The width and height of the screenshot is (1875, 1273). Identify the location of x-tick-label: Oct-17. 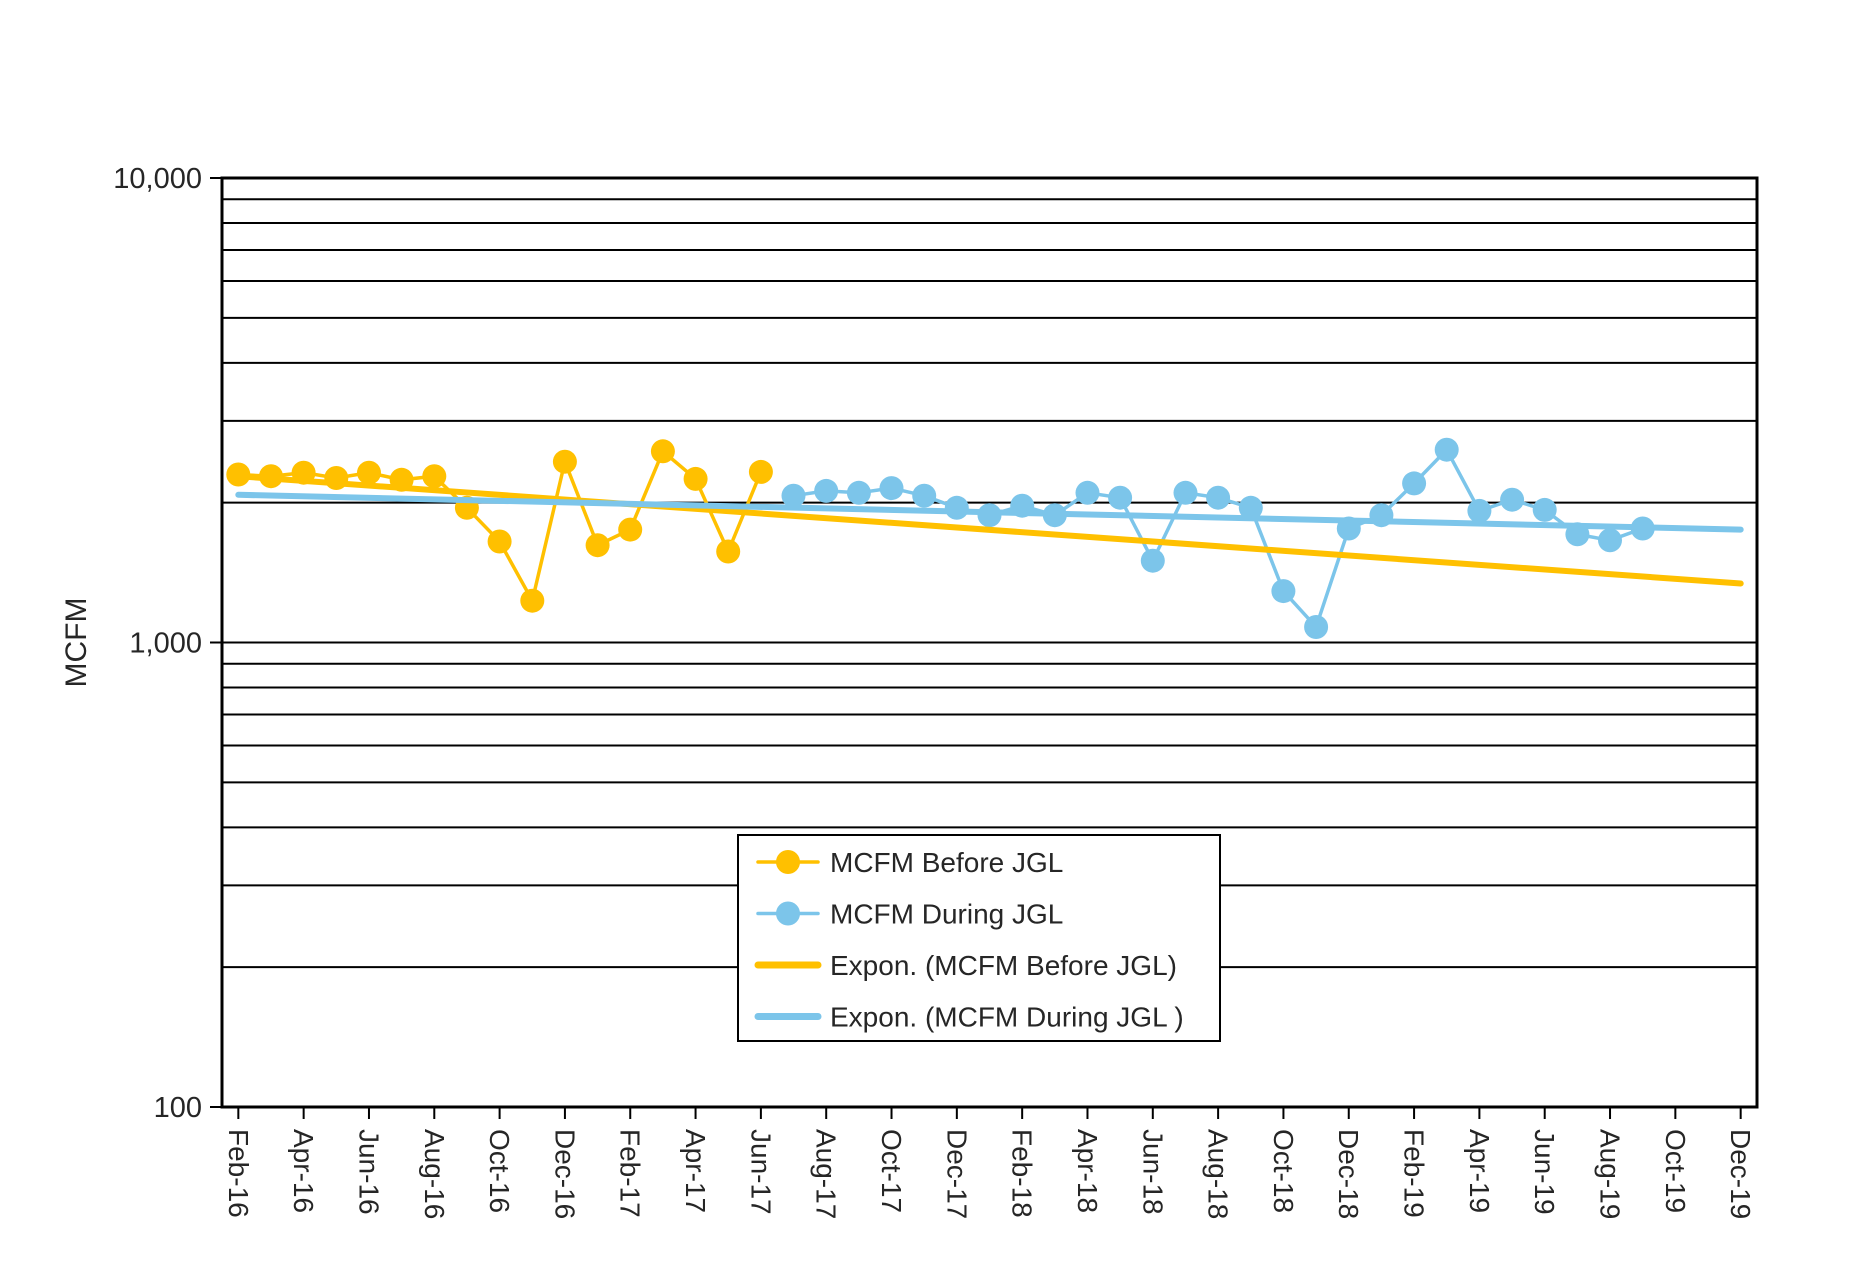
(891, 1171).